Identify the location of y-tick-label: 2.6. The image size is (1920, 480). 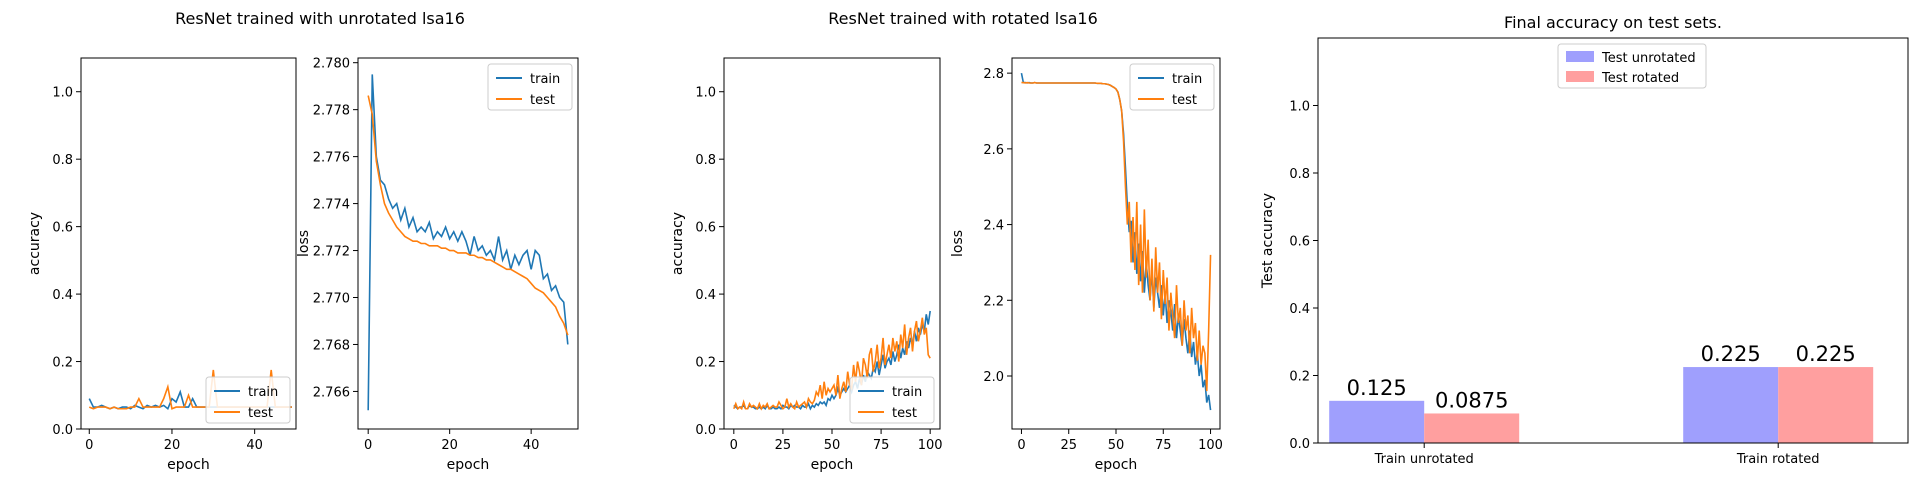
(993, 150).